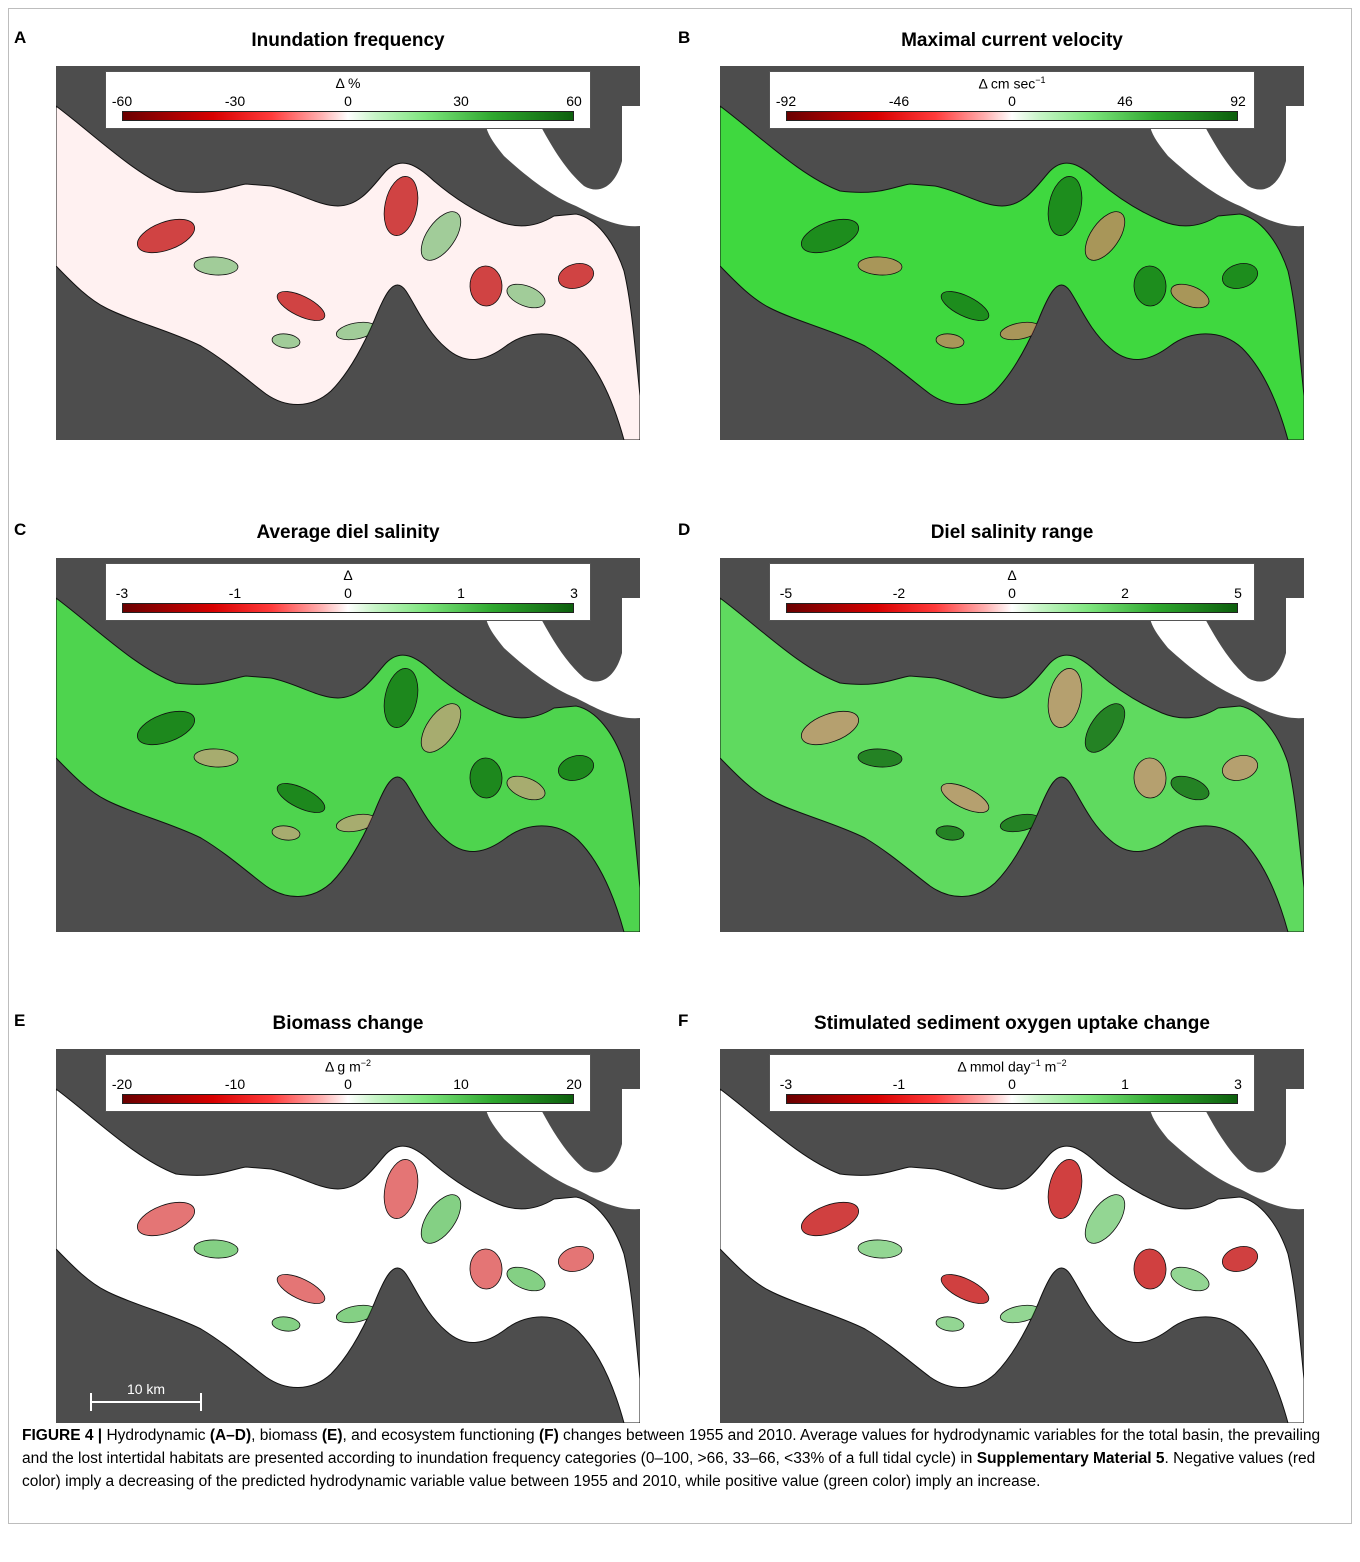  Describe the element at coordinates (348, 745) in the screenshot. I see `map-average-diel-salinity: Δ -3 -1 0 1 3` at that location.